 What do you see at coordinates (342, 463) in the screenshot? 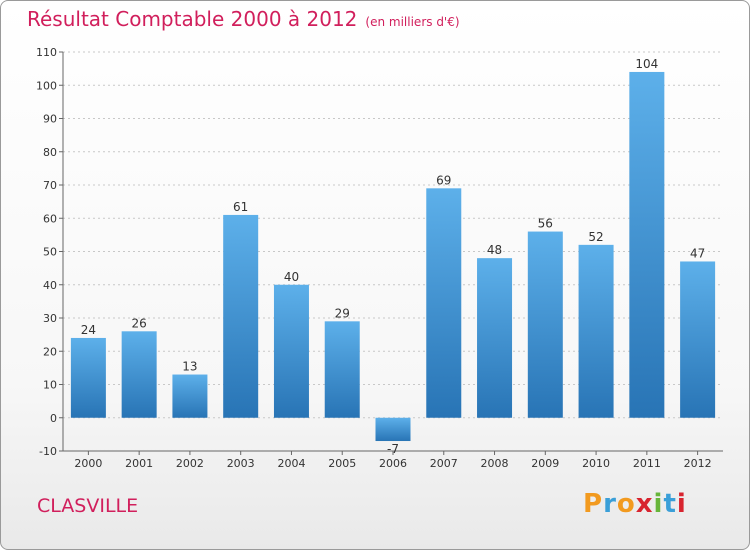
I see `x-tick-label: 2005` at bounding box center [342, 463].